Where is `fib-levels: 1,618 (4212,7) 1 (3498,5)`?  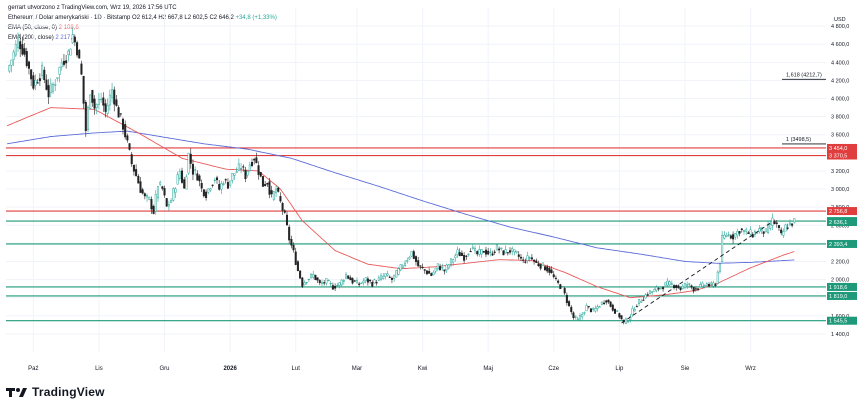 fib-levels: 1,618 (4212,7) 1 (3498,5) is located at coordinates (804, 108).